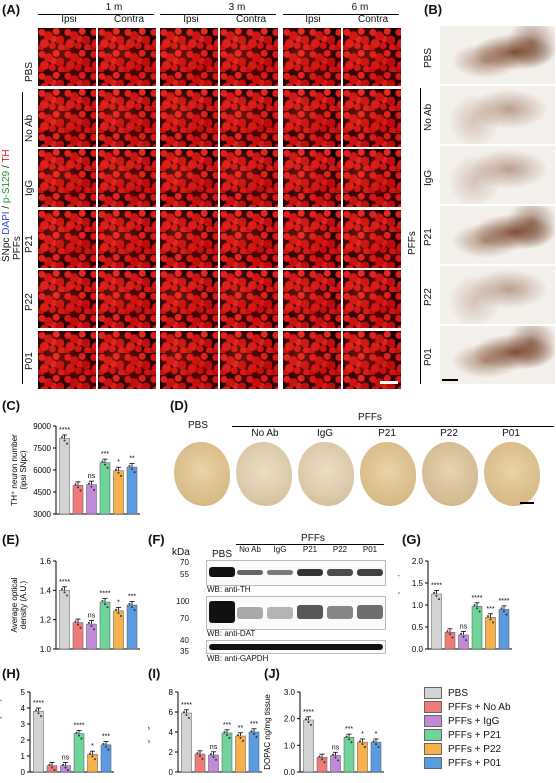 This screenshot has width=556, height=783. I want to click on marker-th-55: 55, so click(184, 574).